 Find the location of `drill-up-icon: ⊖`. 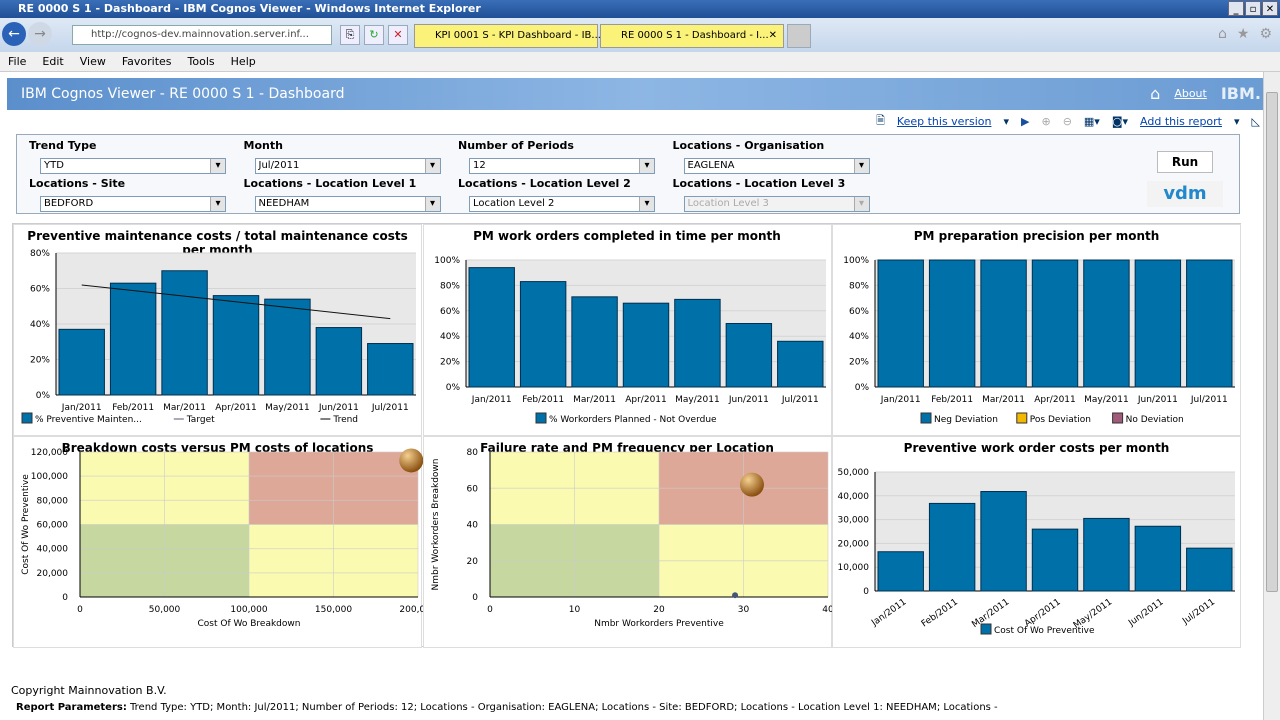

drill-up-icon: ⊖ is located at coordinates (1067, 121).